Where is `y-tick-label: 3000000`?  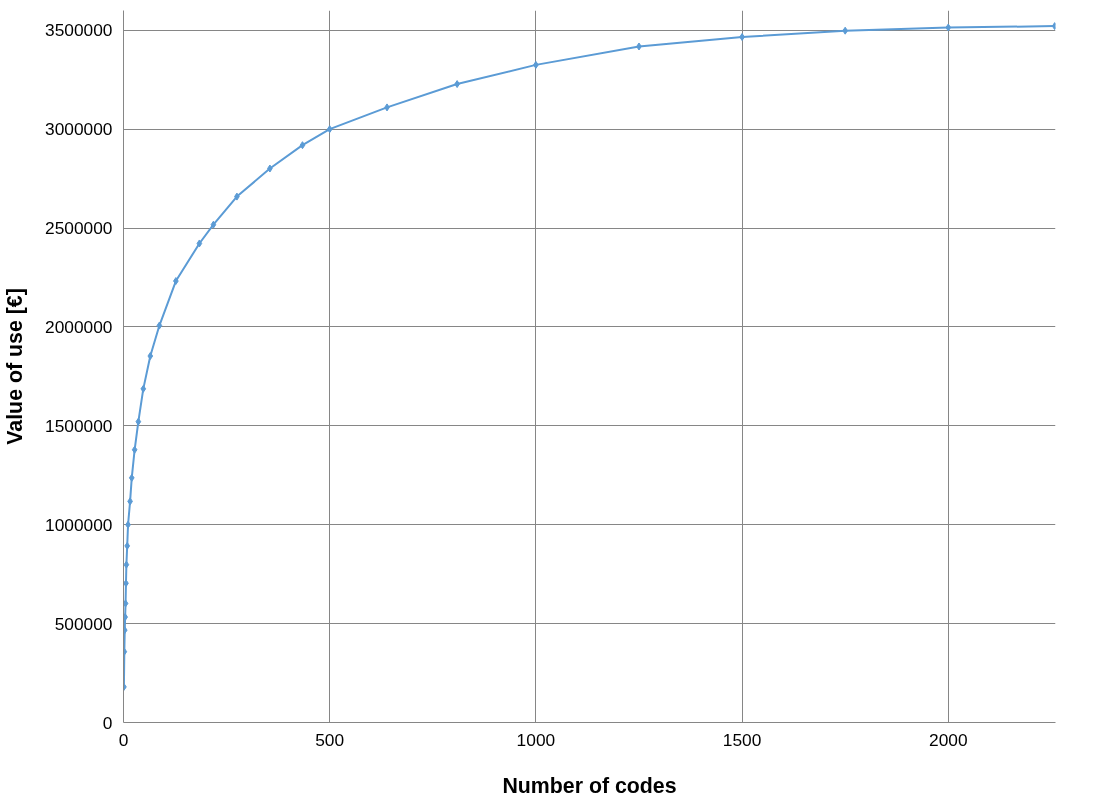
y-tick-label: 3000000 is located at coordinates (79, 129).